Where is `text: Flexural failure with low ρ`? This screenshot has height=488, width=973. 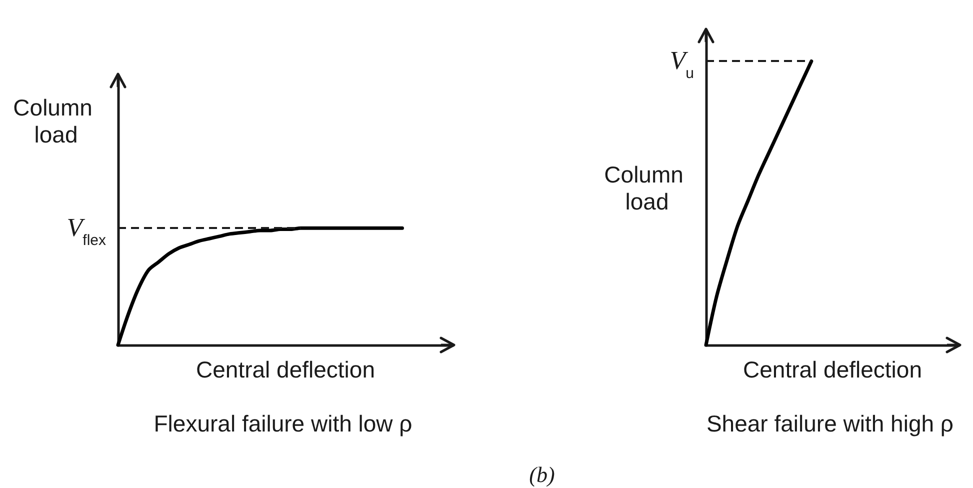
text: Flexural failure with low ρ is located at coordinates (283, 423).